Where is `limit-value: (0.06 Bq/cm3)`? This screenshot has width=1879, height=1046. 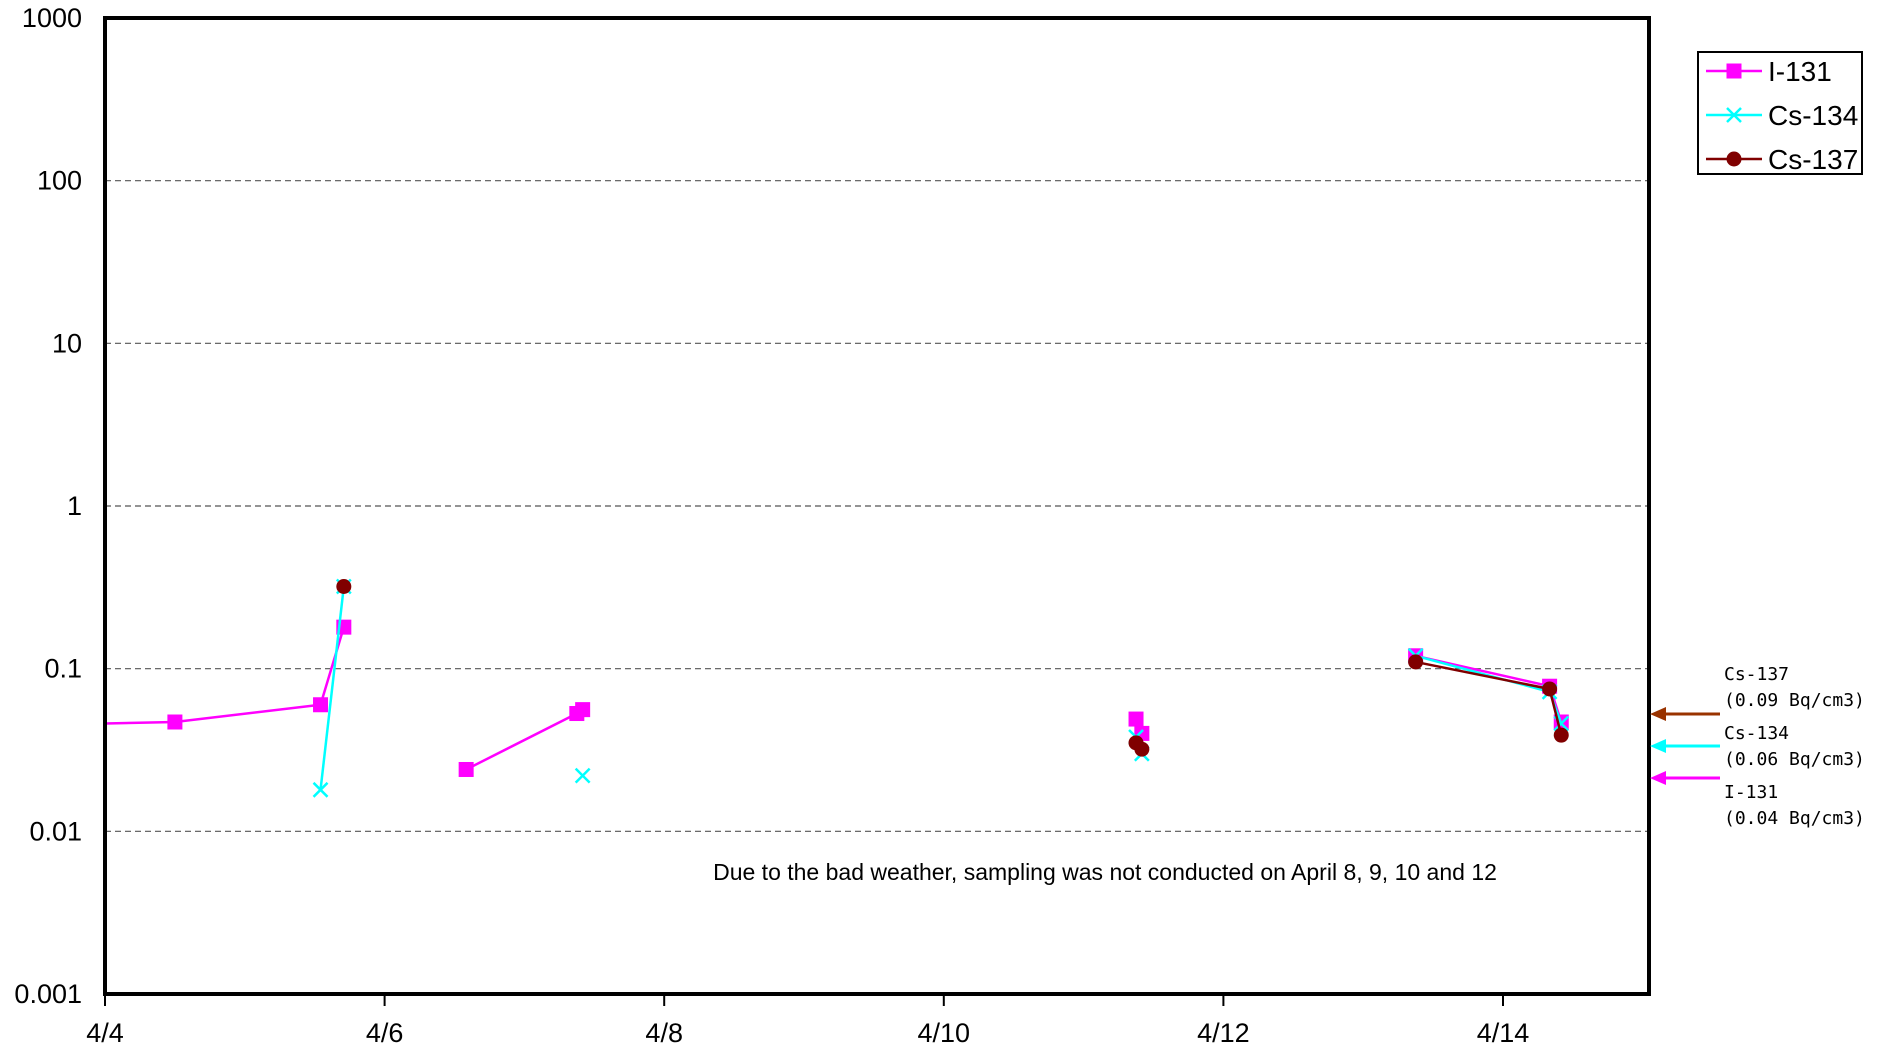 limit-value: (0.06 Bq/cm3) is located at coordinates (1794, 759).